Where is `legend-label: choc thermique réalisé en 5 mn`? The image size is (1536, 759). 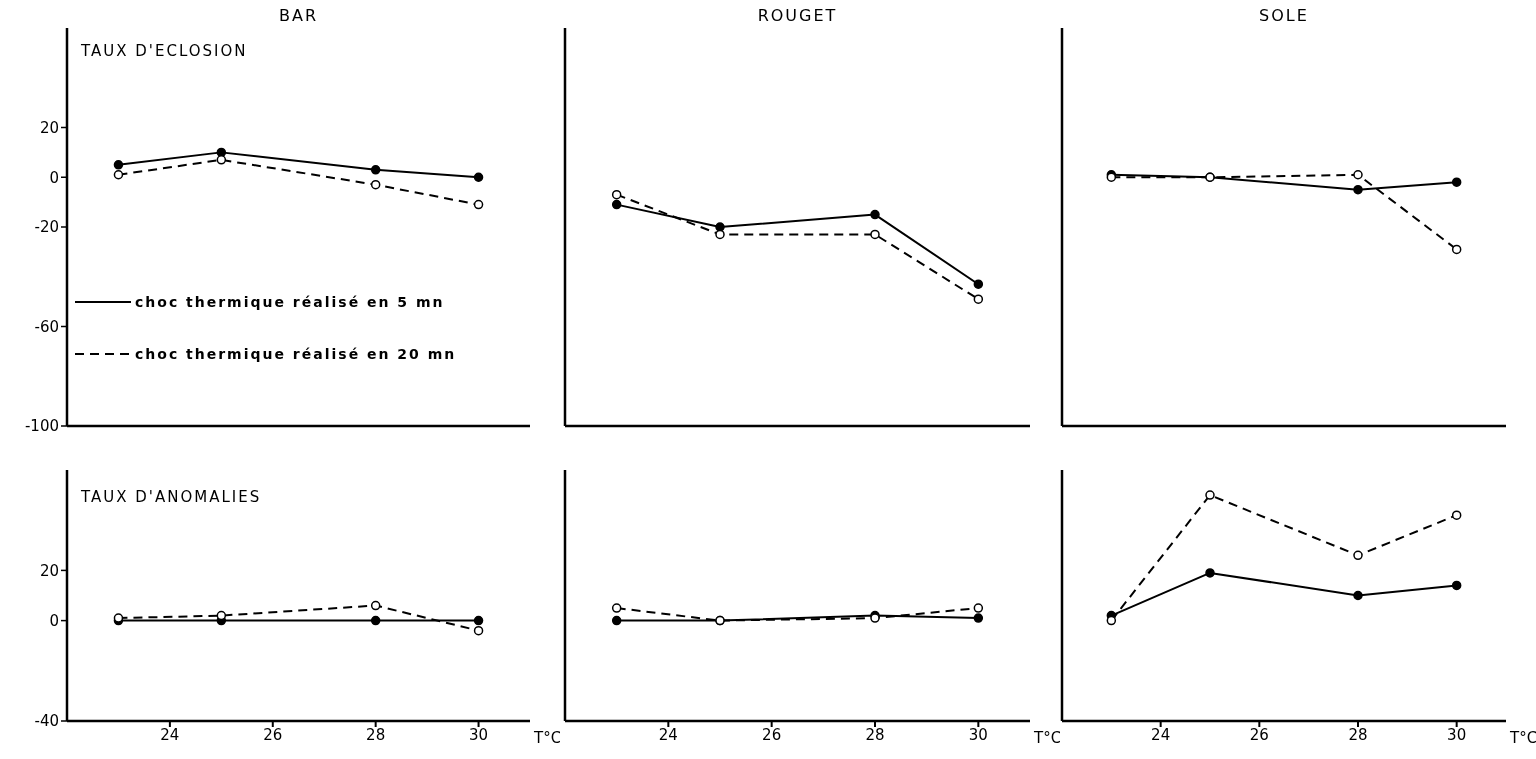
legend-label: choc thermique réalisé en 5 mn is located at coordinates (290, 302).